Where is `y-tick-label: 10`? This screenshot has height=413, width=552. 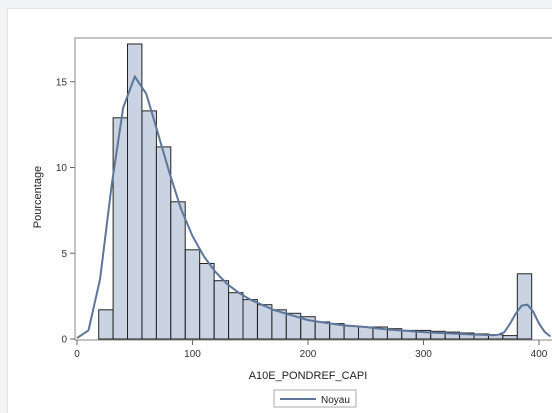 y-tick-label: 10 is located at coordinates (62, 168).